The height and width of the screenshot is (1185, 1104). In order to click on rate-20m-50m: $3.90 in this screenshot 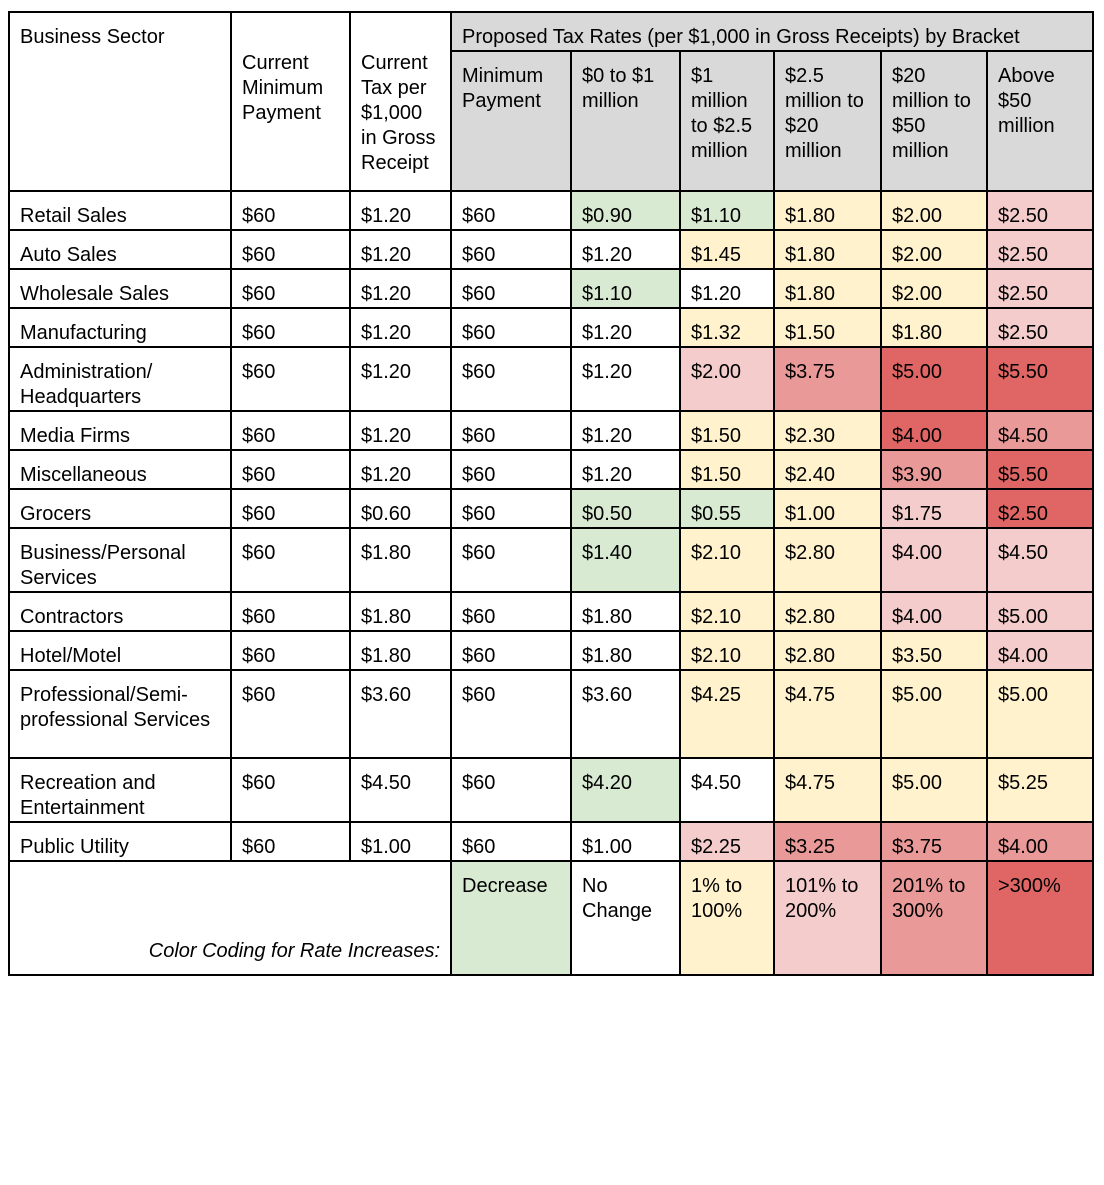, I will do `click(934, 469)`.